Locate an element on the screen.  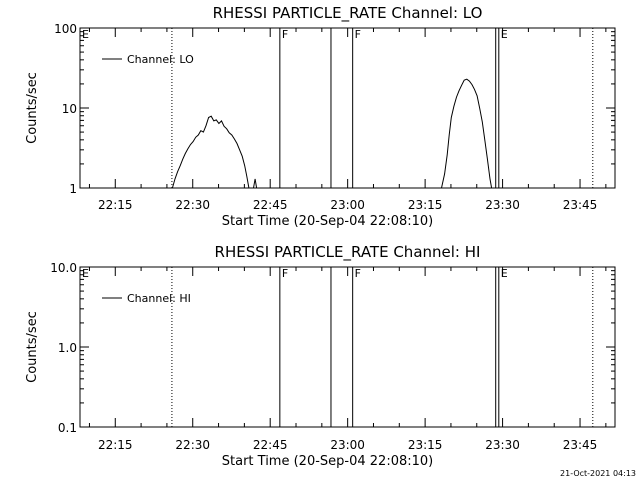
y-tick-label: 0.1 is located at coordinates (67, 428).